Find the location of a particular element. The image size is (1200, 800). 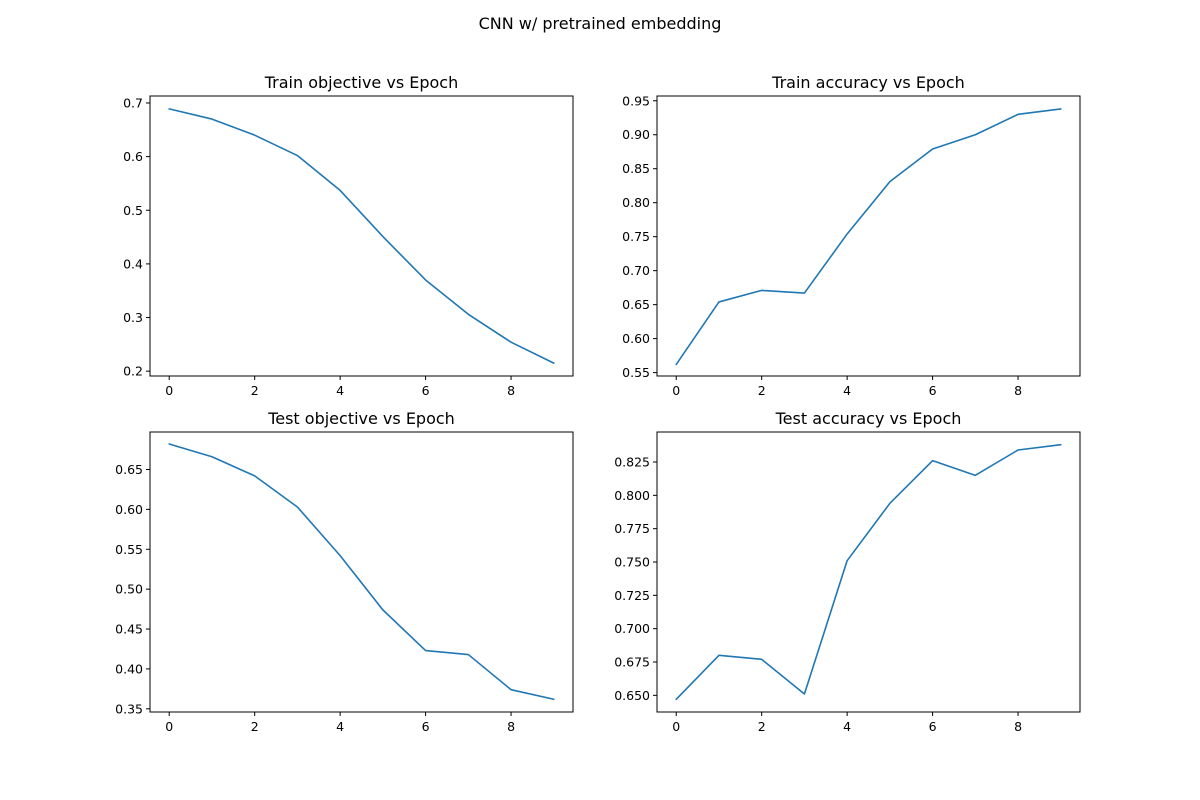

test-accuracy-ytick-label: 0.775 is located at coordinates (632, 528).